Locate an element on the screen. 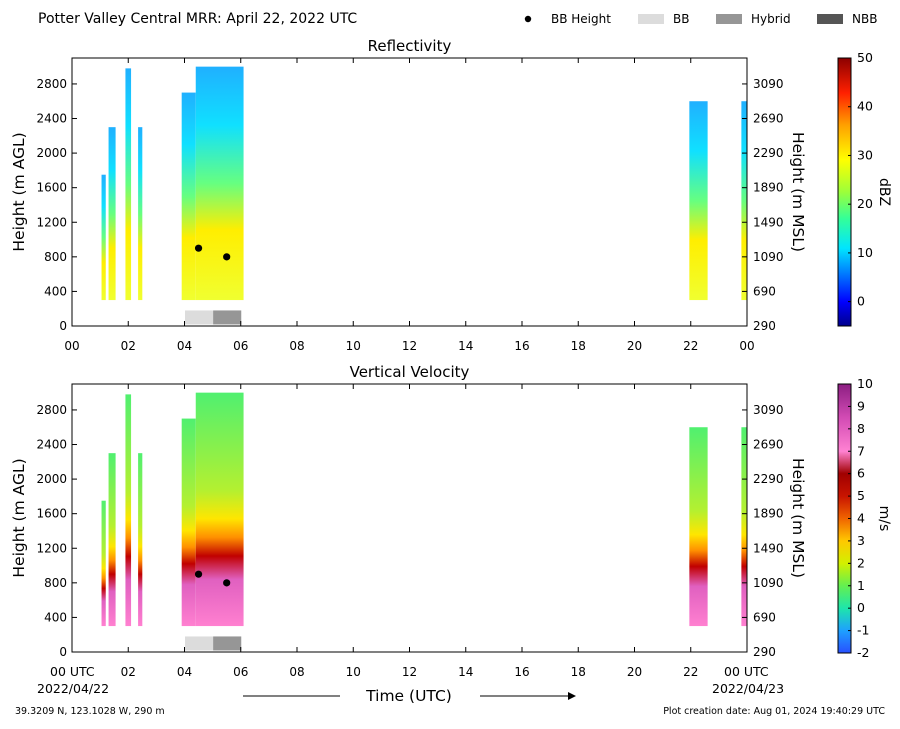 The height and width of the screenshot is (729, 900). x-tick-label: 22 is located at coordinates (690, 346).